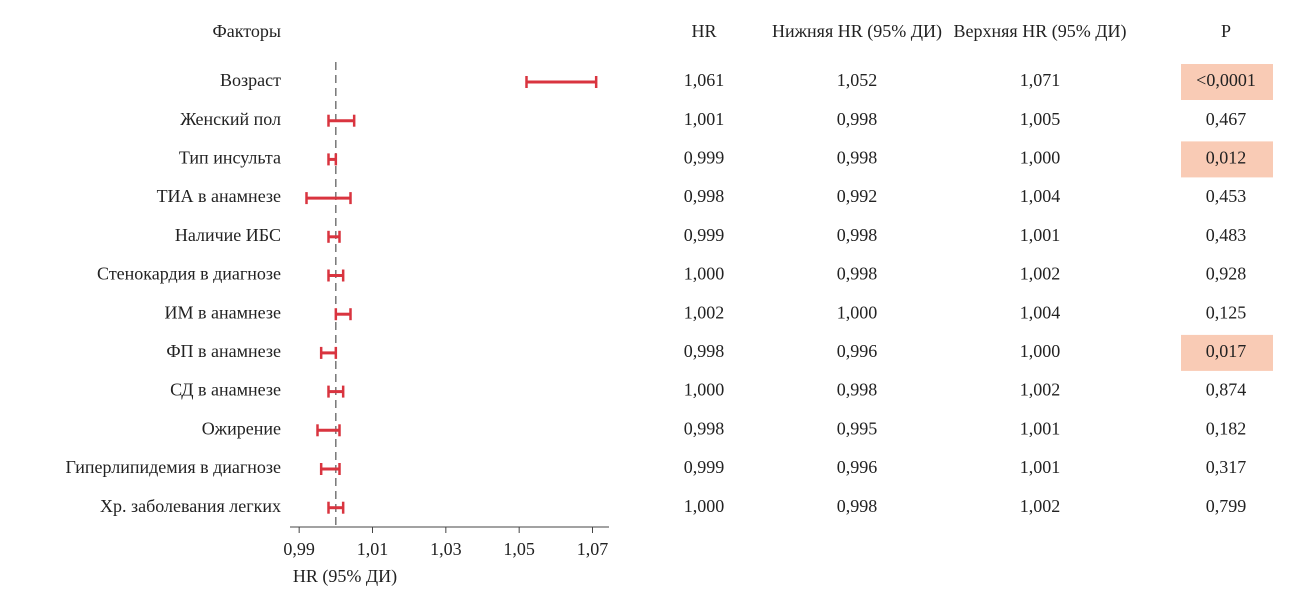 The image size is (1300, 607). I want to click on p-value: 0,317, so click(1226, 467).